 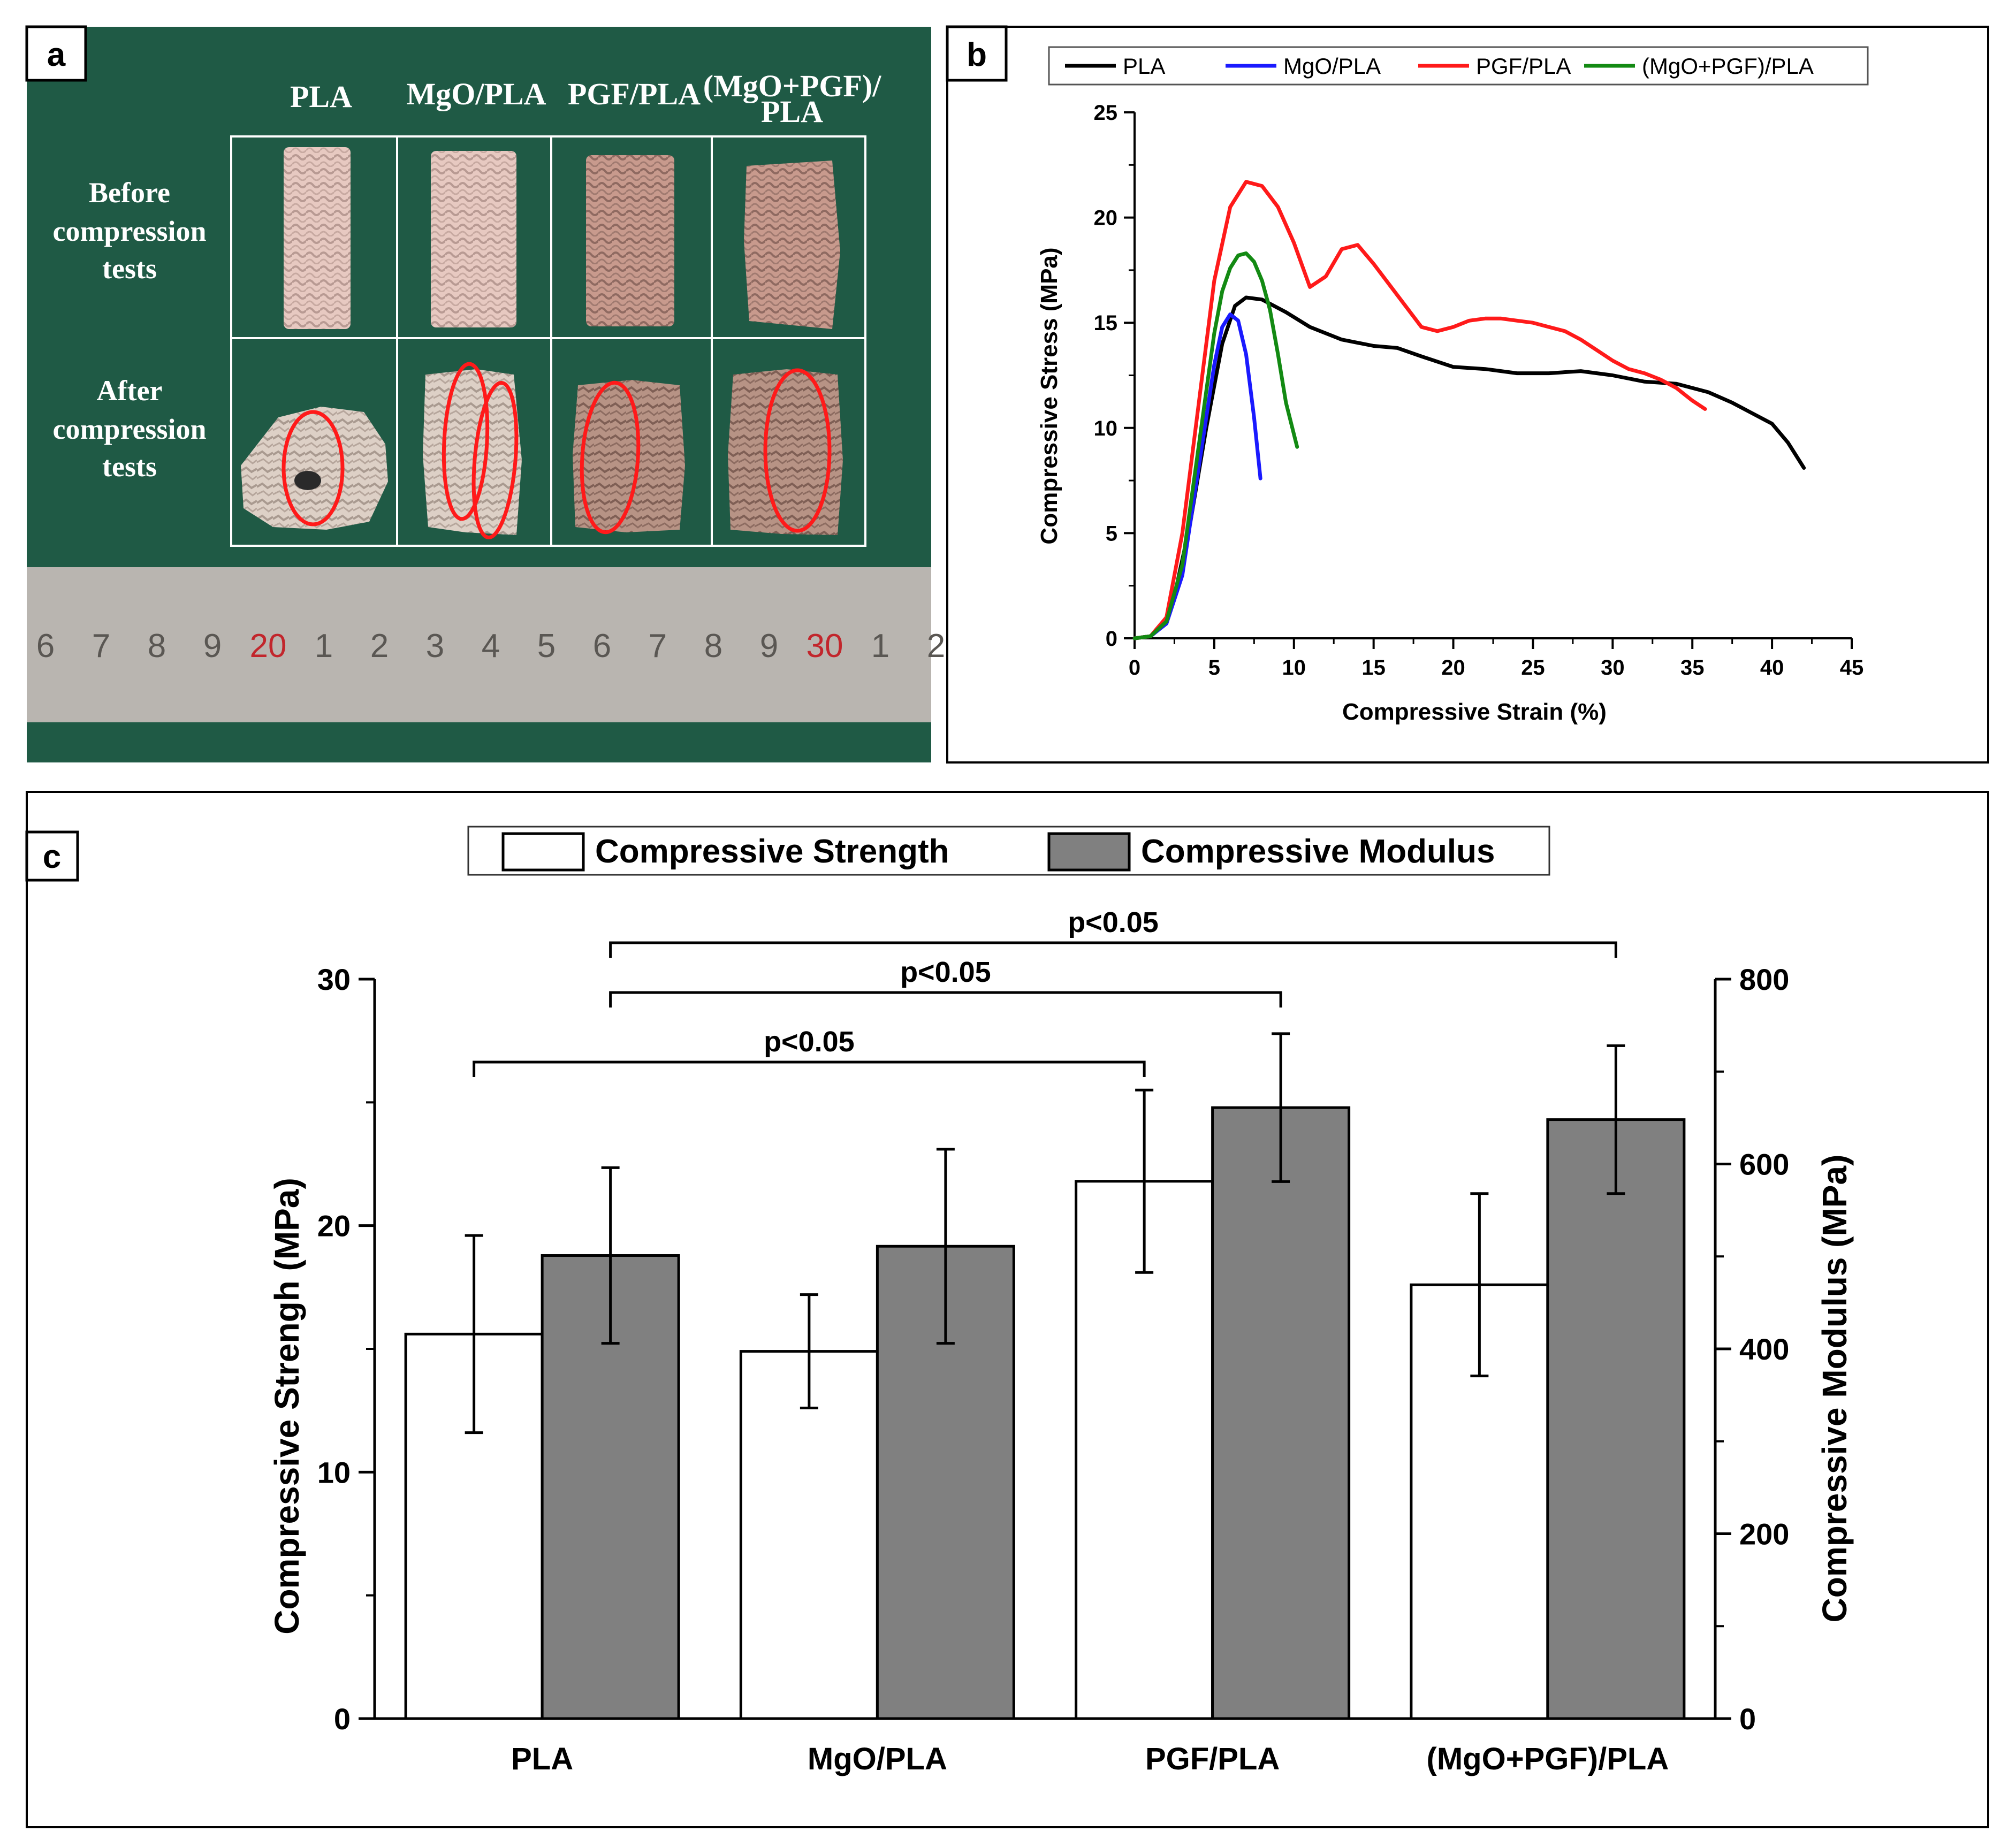 I want to click on panel-c-label: c, so click(x=52, y=856).